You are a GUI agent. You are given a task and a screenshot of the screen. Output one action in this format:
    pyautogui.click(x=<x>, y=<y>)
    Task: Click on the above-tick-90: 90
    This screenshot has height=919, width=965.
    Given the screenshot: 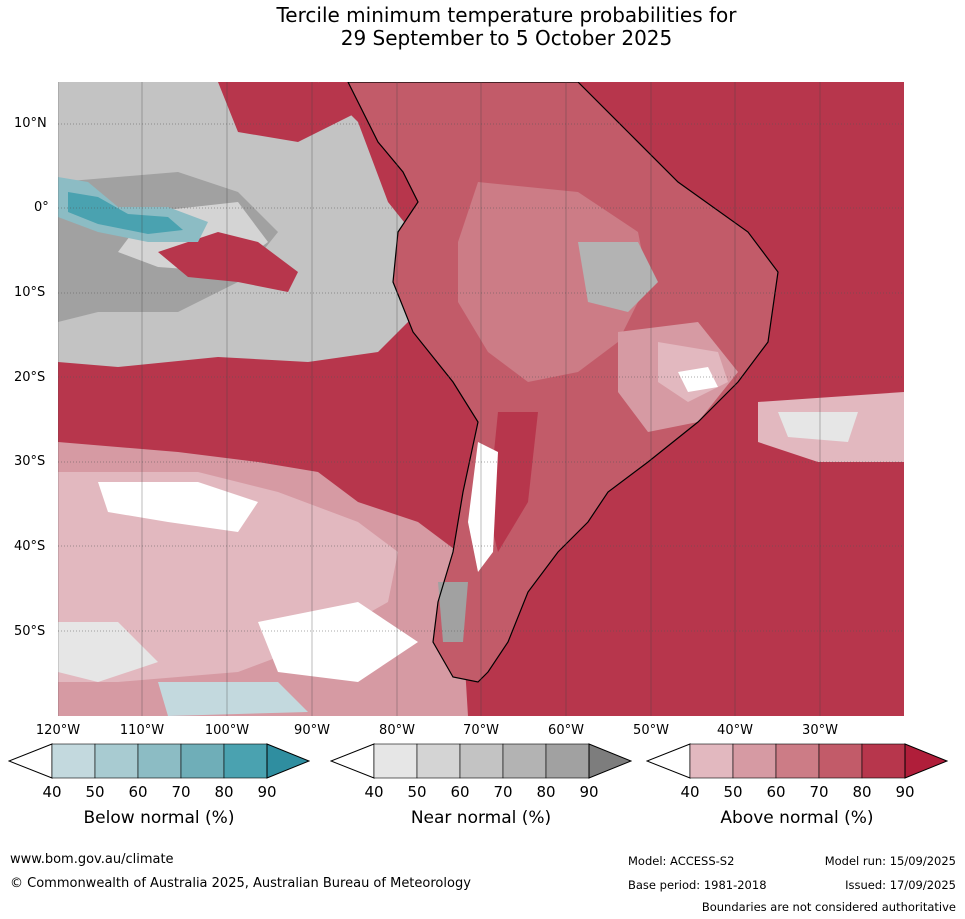 What is the action you would take?
    pyautogui.click(x=905, y=792)
    